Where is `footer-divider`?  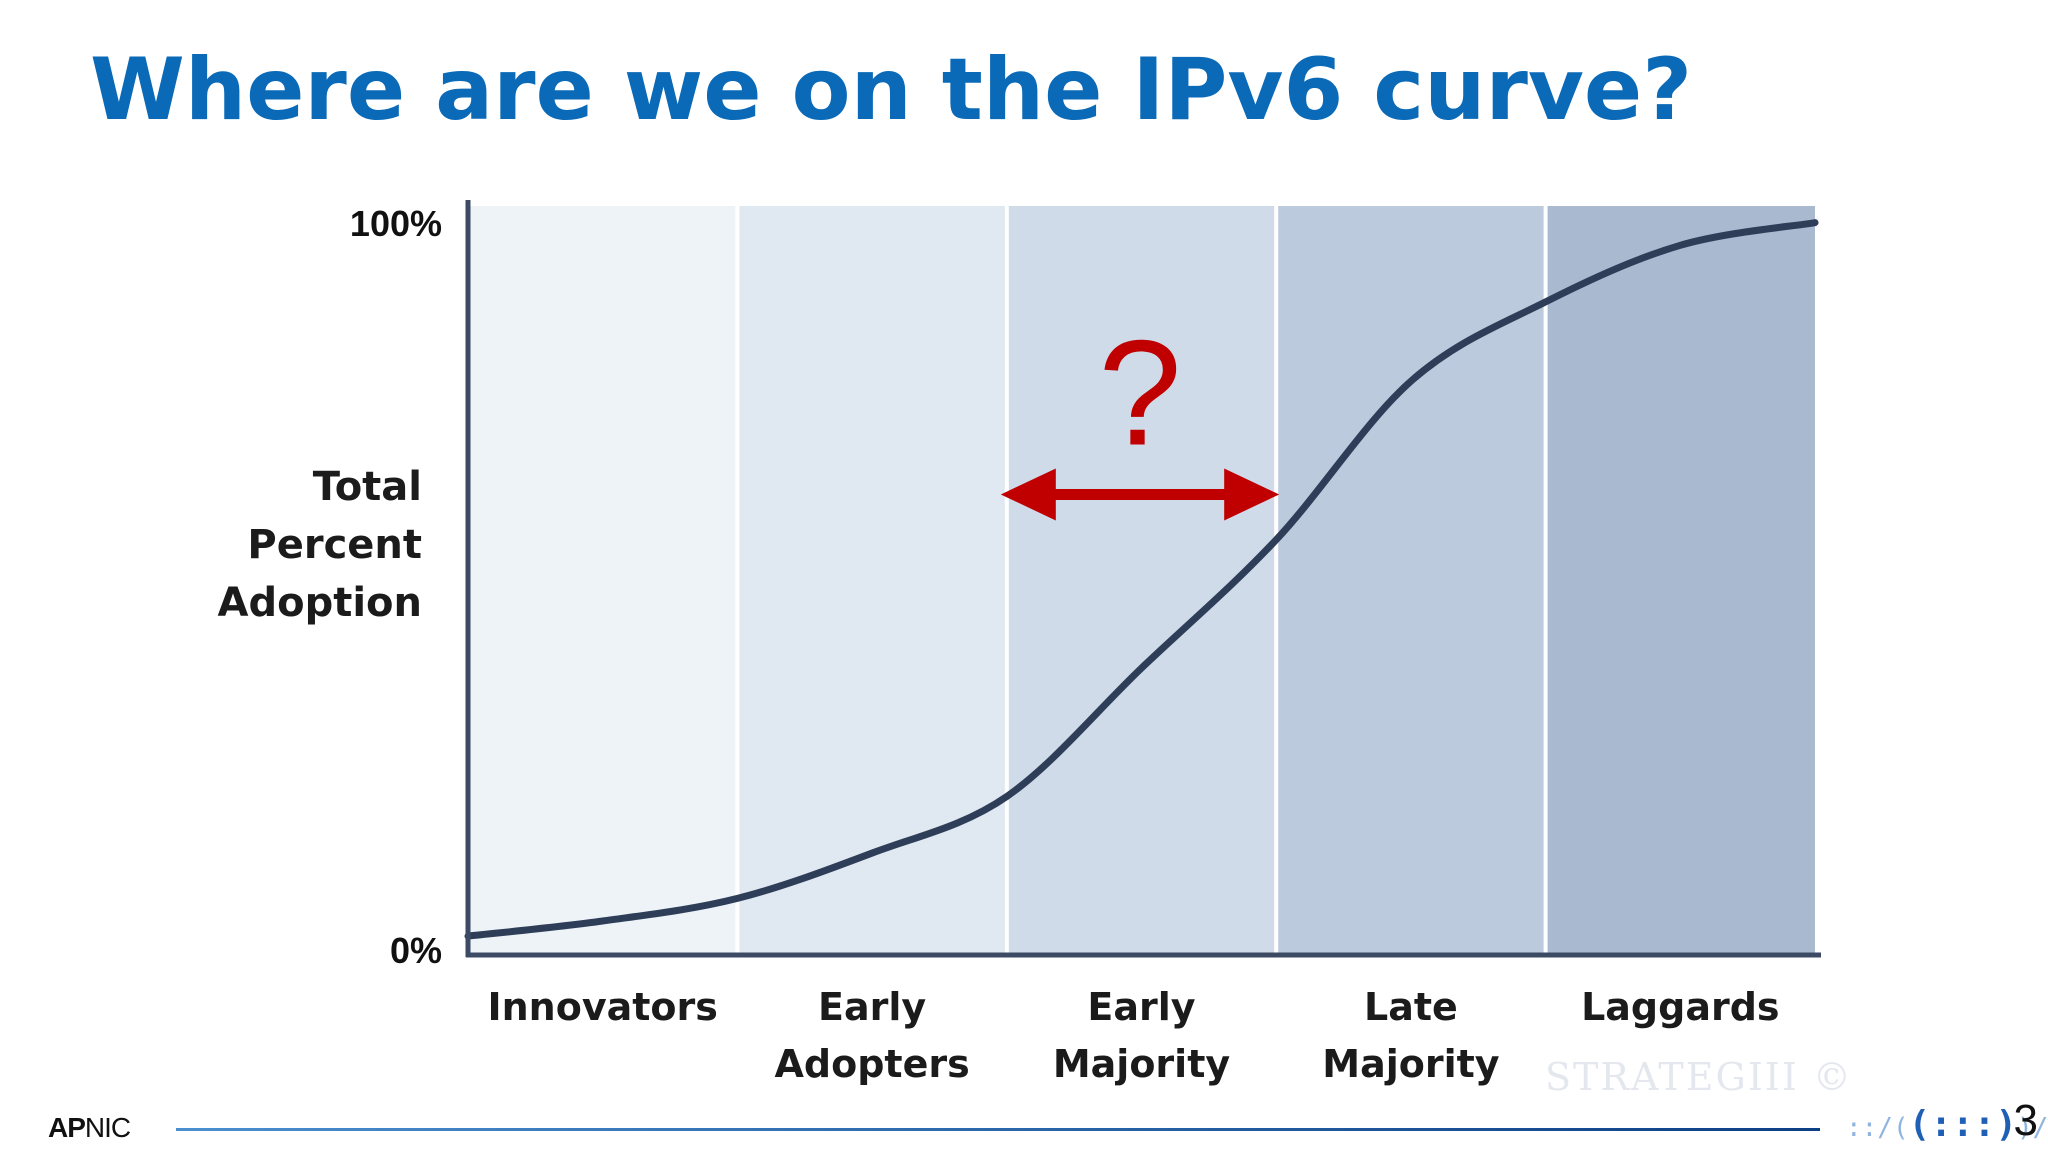
footer-divider is located at coordinates (998, 1129).